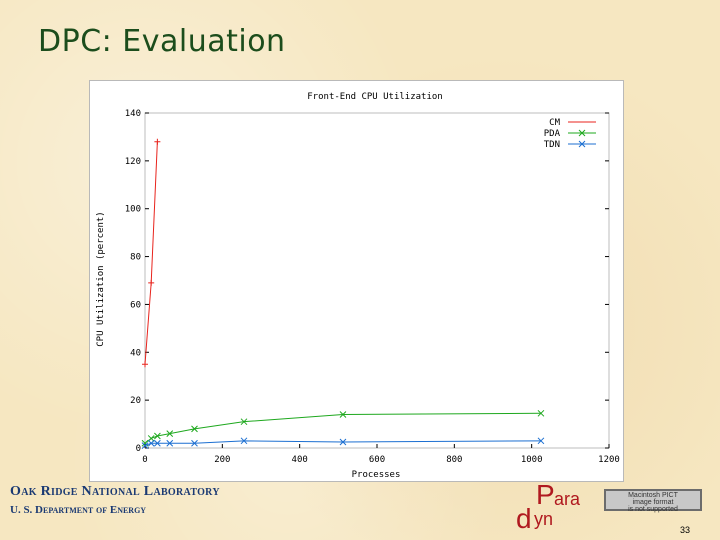  What do you see at coordinates (115, 491) in the screenshot?
I see `lab-name: Oak Ridge National Laboratory` at bounding box center [115, 491].